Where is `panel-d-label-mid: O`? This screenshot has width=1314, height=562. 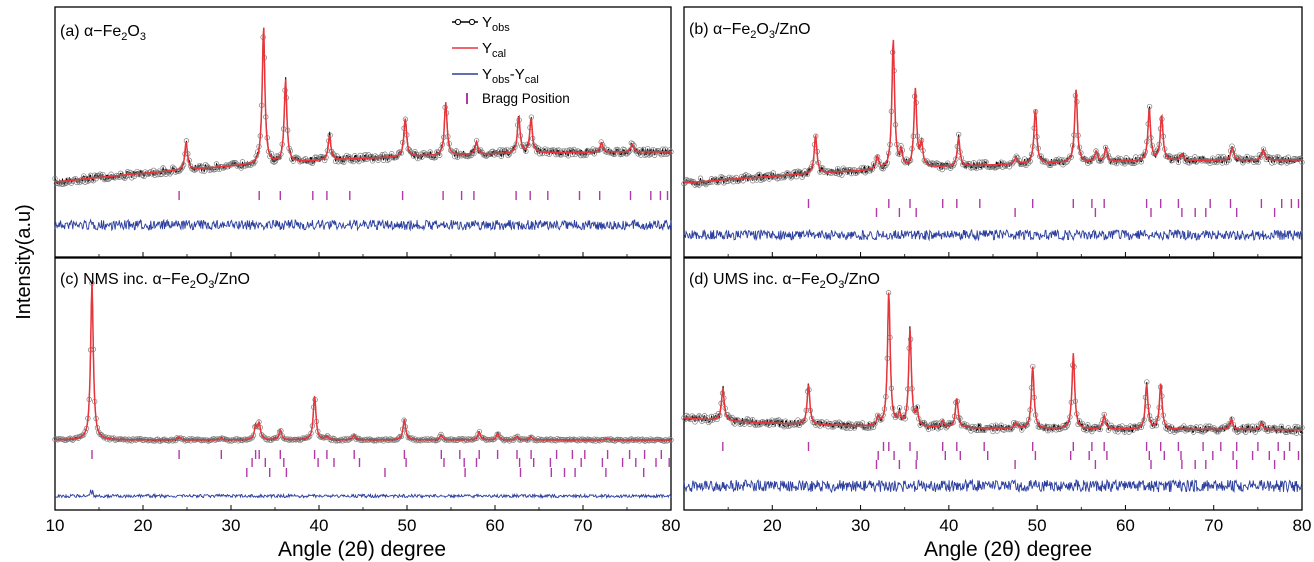 panel-d-label-mid: O is located at coordinates (832, 279).